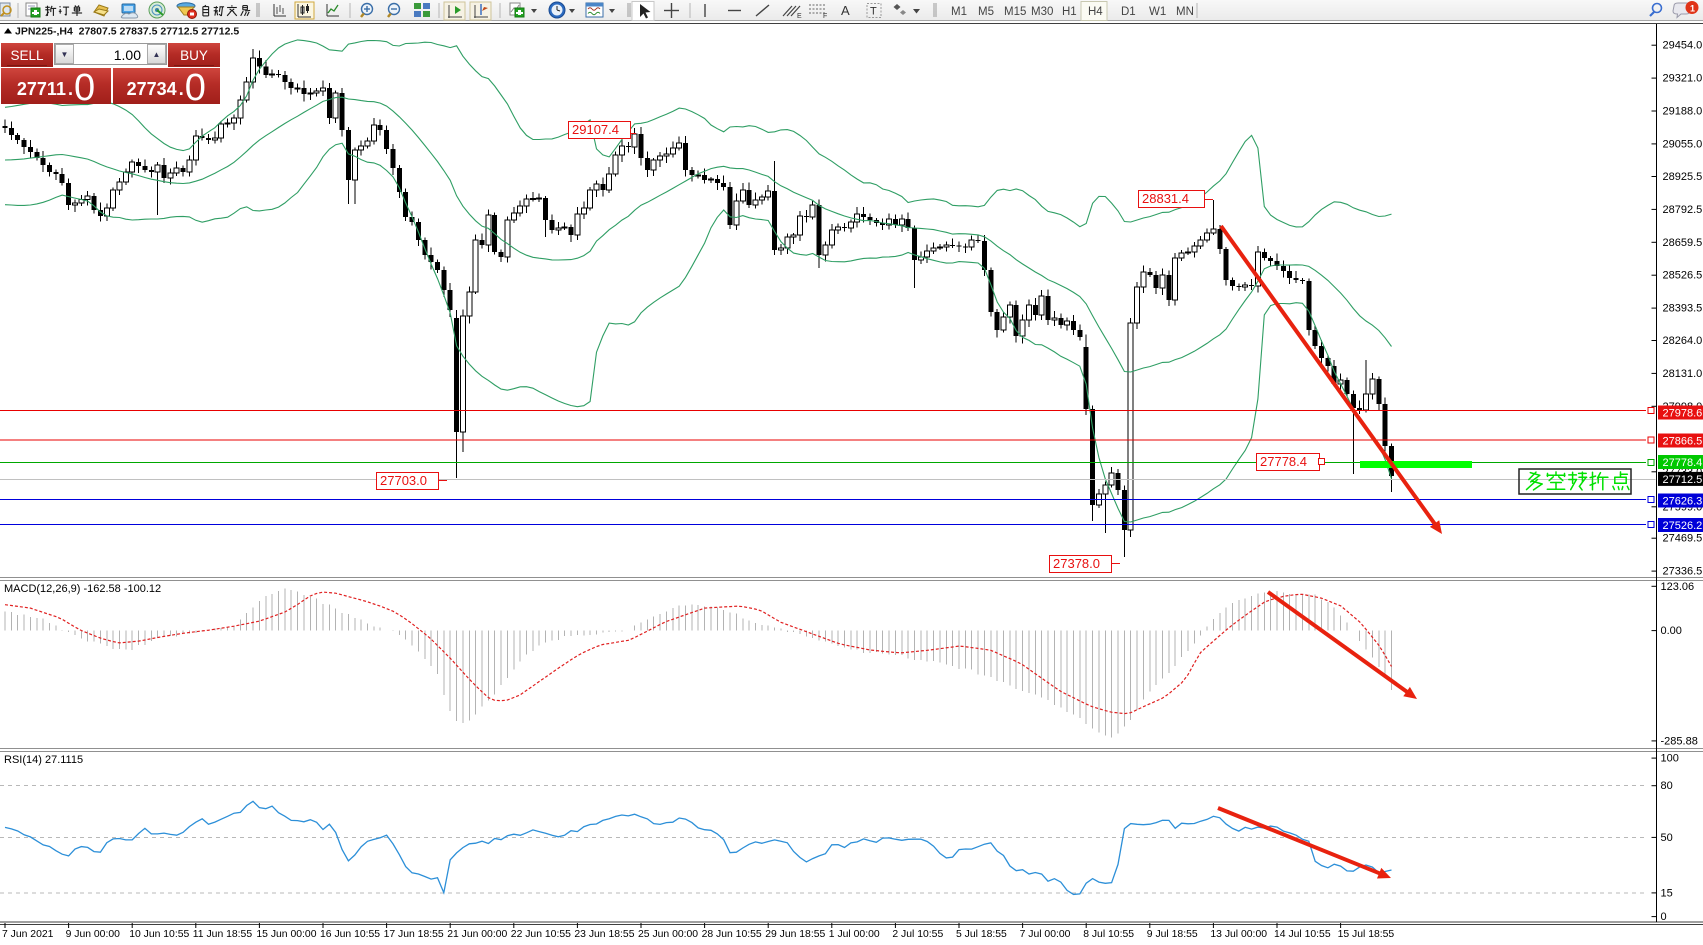 This screenshot has width=1703, height=945. Describe the element at coordinates (1667, 893) in the screenshot. I see `svg-text: 15` at that location.